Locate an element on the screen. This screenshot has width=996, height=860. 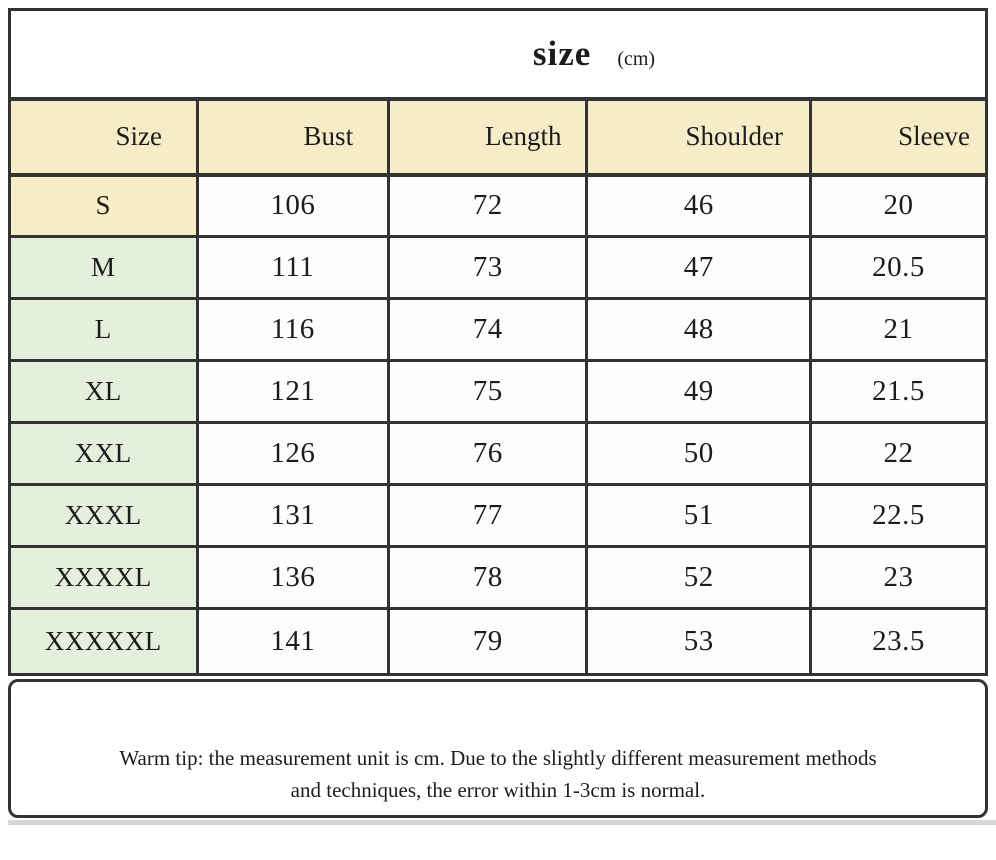
cell-sleeve: 20 is located at coordinates (898, 205).